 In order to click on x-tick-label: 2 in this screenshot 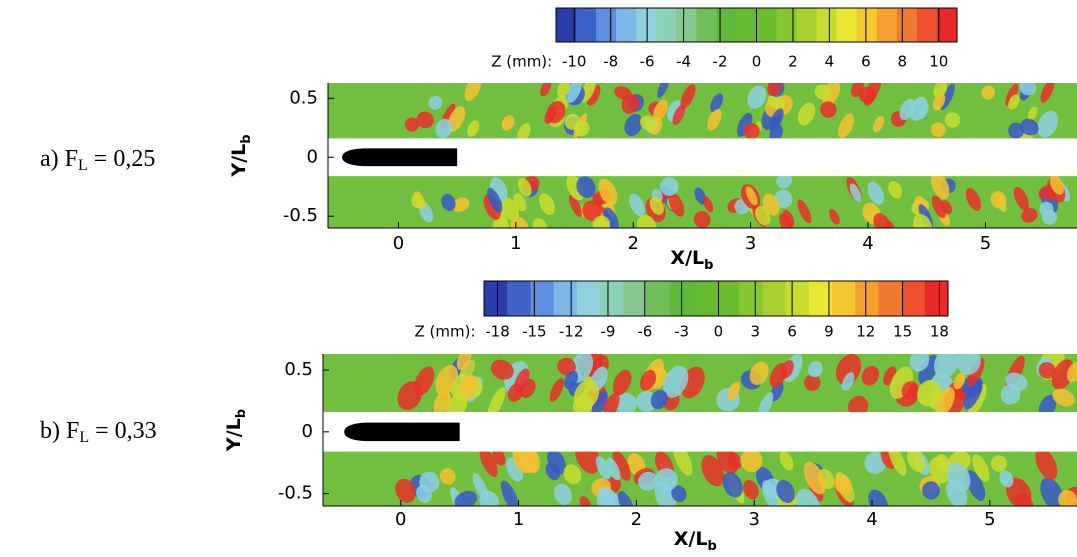, I will do `click(636, 519)`.